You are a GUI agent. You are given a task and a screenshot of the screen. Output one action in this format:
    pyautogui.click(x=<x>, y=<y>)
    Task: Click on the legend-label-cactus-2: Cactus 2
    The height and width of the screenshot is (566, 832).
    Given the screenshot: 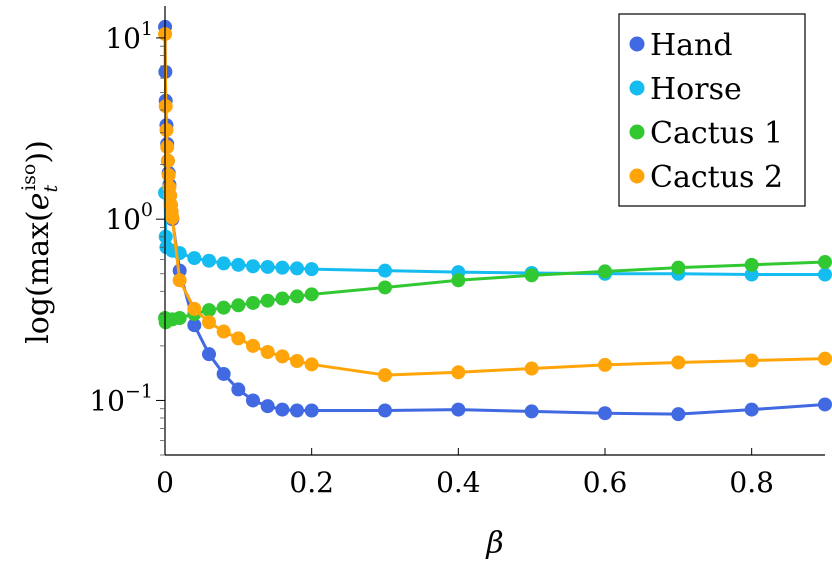 What is the action you would take?
    pyautogui.click(x=716, y=177)
    